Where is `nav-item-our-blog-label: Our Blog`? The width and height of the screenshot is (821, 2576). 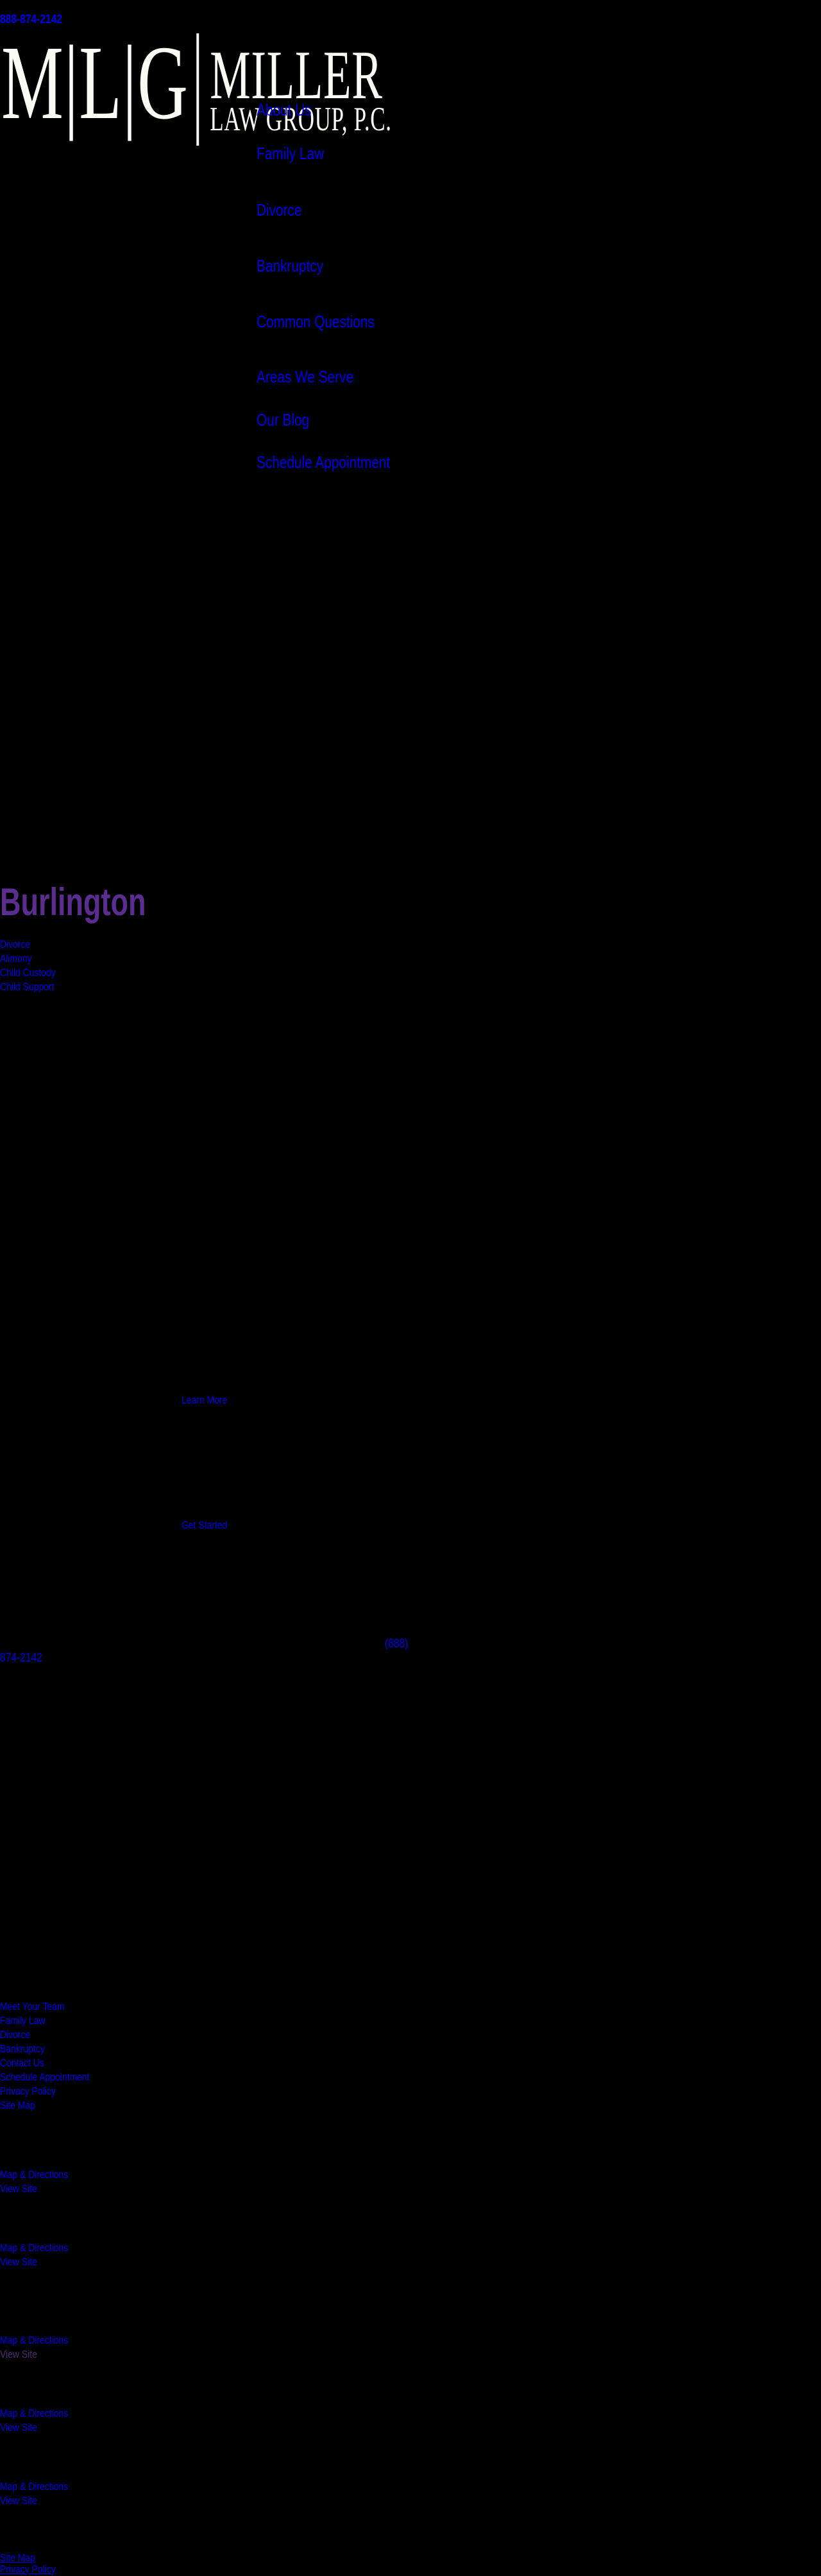
nav-item-our-blog-label: Our Blog is located at coordinates (283, 419).